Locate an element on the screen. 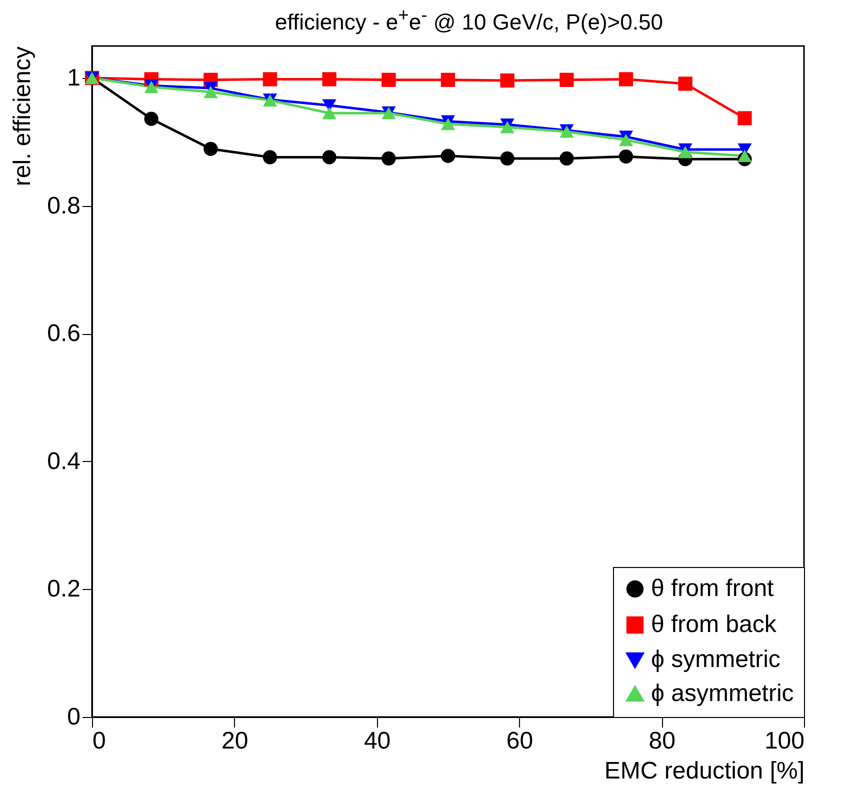 This screenshot has width=849, height=802. x-tick-label: 0 is located at coordinates (99, 741).